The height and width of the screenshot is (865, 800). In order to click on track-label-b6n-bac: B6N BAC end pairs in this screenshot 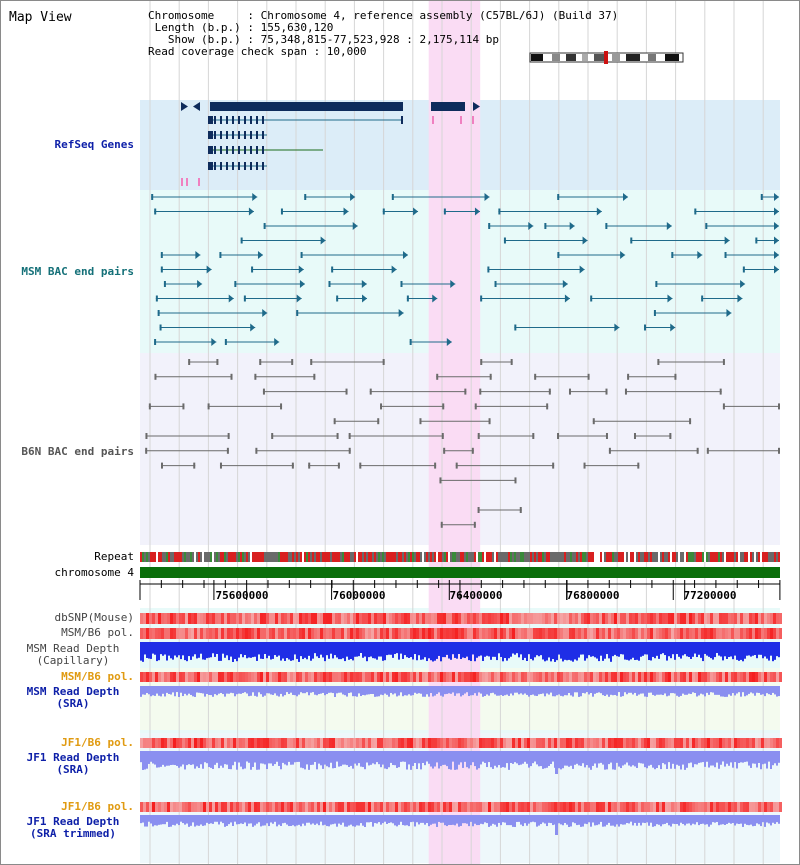, I will do `click(77, 451)`.